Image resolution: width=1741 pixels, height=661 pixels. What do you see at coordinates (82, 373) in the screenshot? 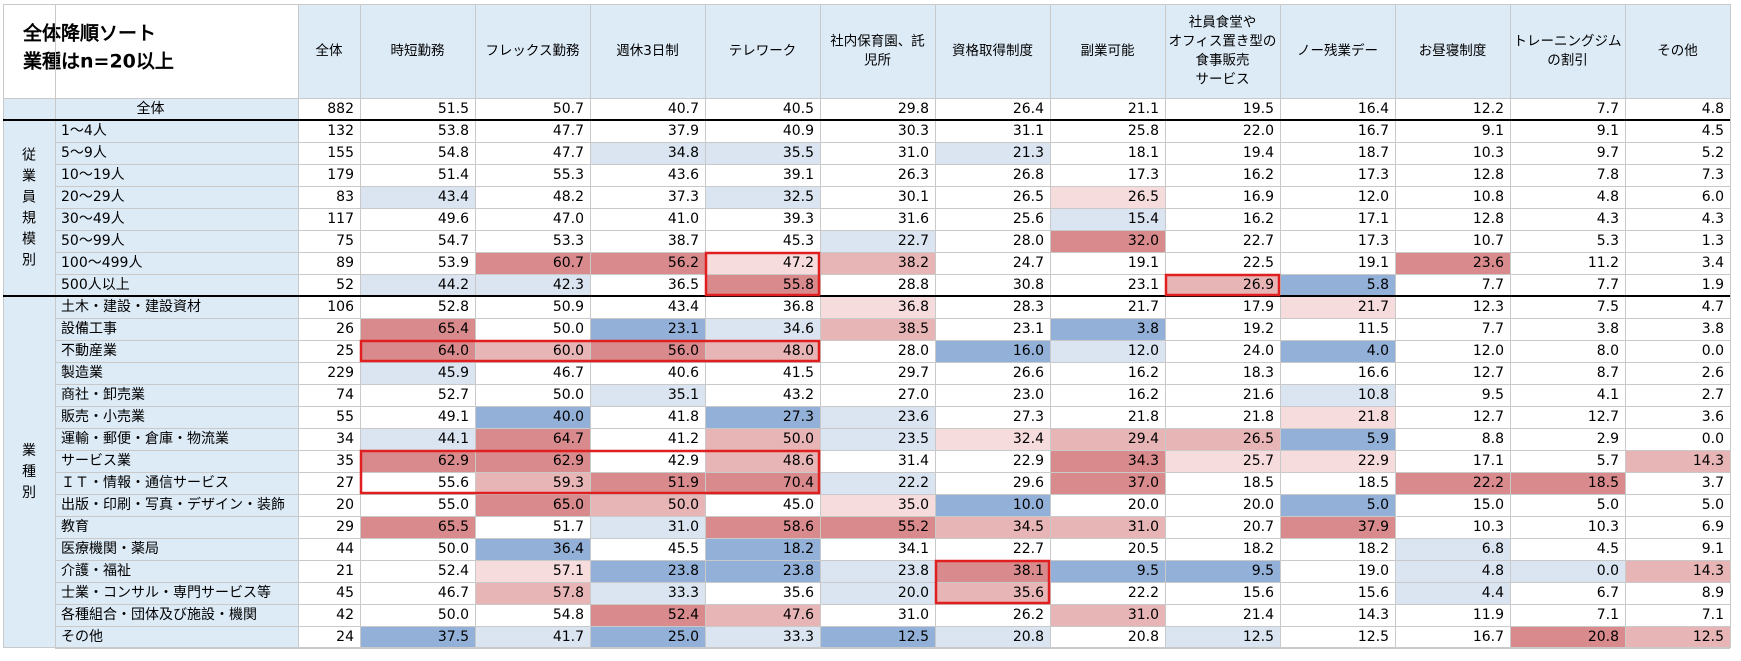
I see `row-label: 製造業` at bounding box center [82, 373].